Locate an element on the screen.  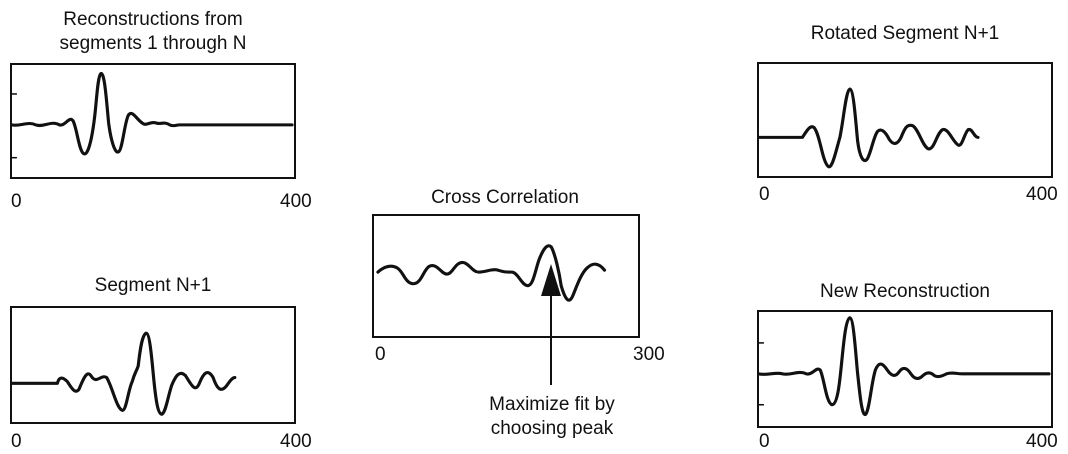
new-reconstruction-waveform is located at coordinates (904, 366).